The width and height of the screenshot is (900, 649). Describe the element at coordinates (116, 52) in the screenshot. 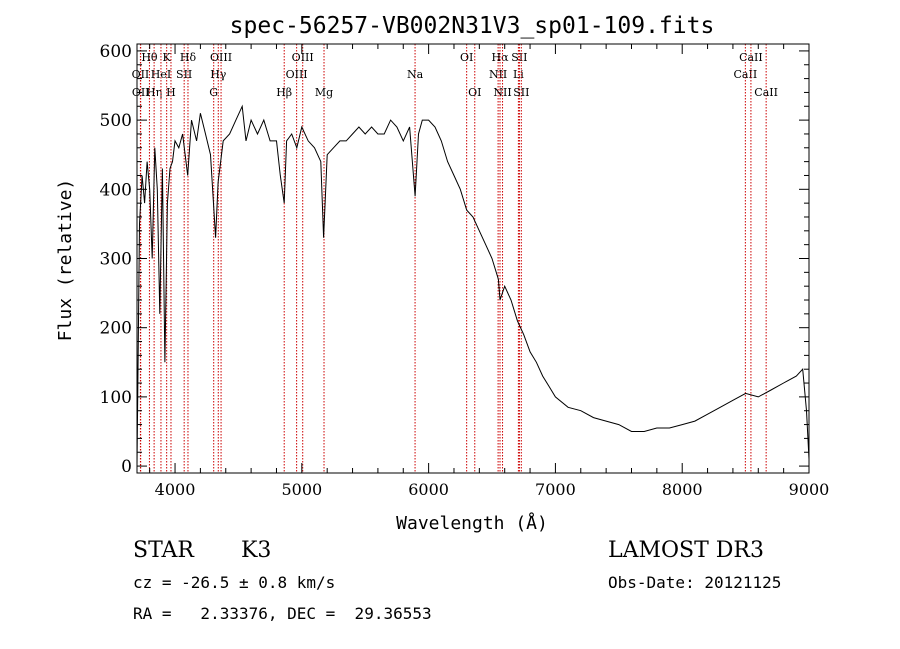

I see `y-tick-label-6: 600` at that location.